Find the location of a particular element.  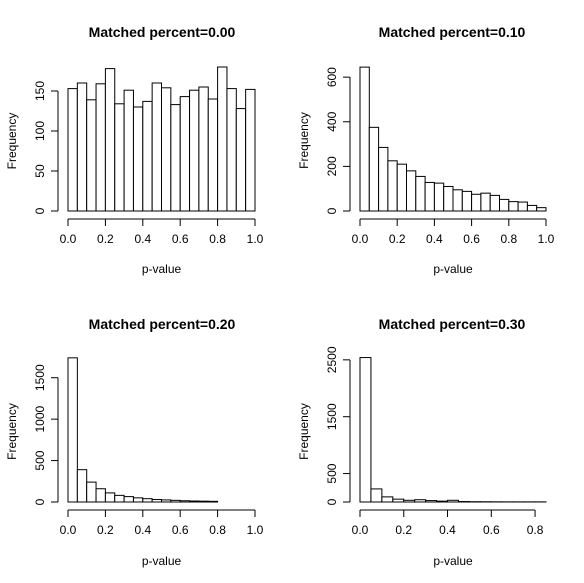

y-tick-label: 50 is located at coordinates (40, 171).